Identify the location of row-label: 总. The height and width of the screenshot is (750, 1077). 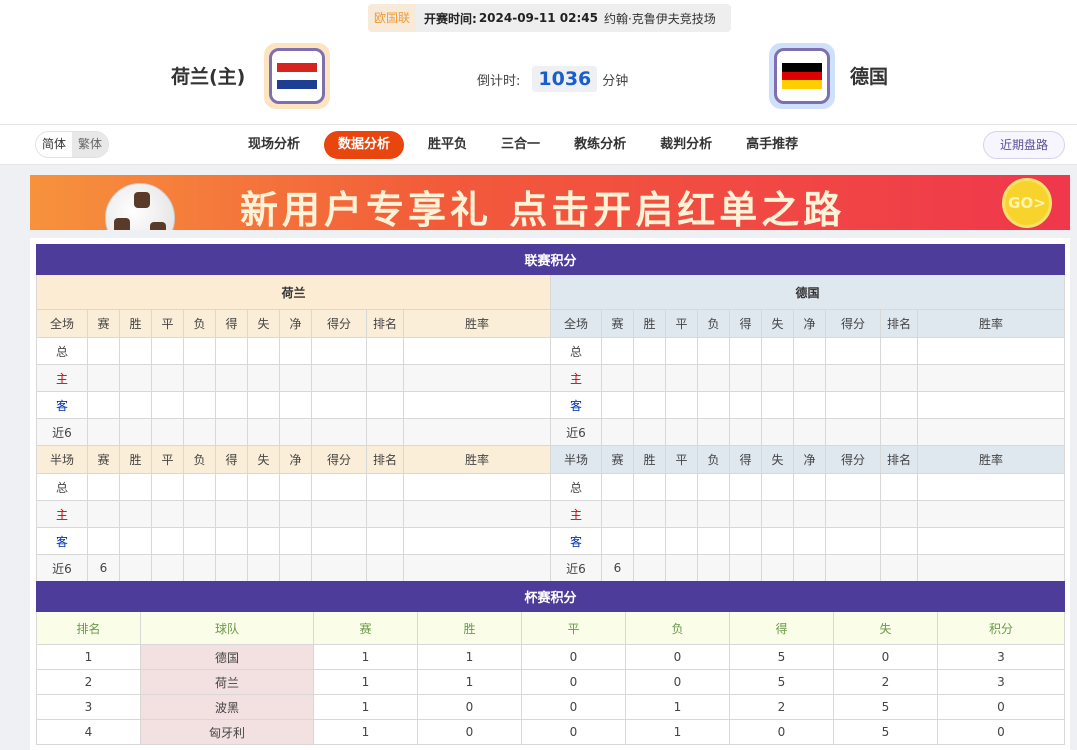
(576, 487).